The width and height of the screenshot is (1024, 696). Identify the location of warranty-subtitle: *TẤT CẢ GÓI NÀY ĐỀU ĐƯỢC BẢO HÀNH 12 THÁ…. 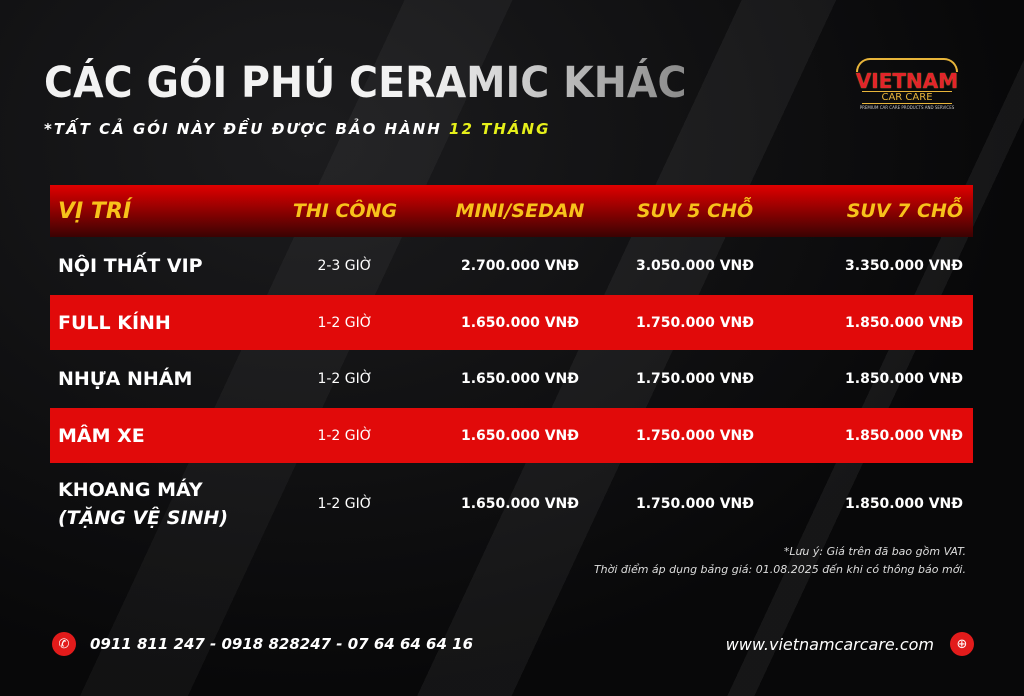
(297, 129).